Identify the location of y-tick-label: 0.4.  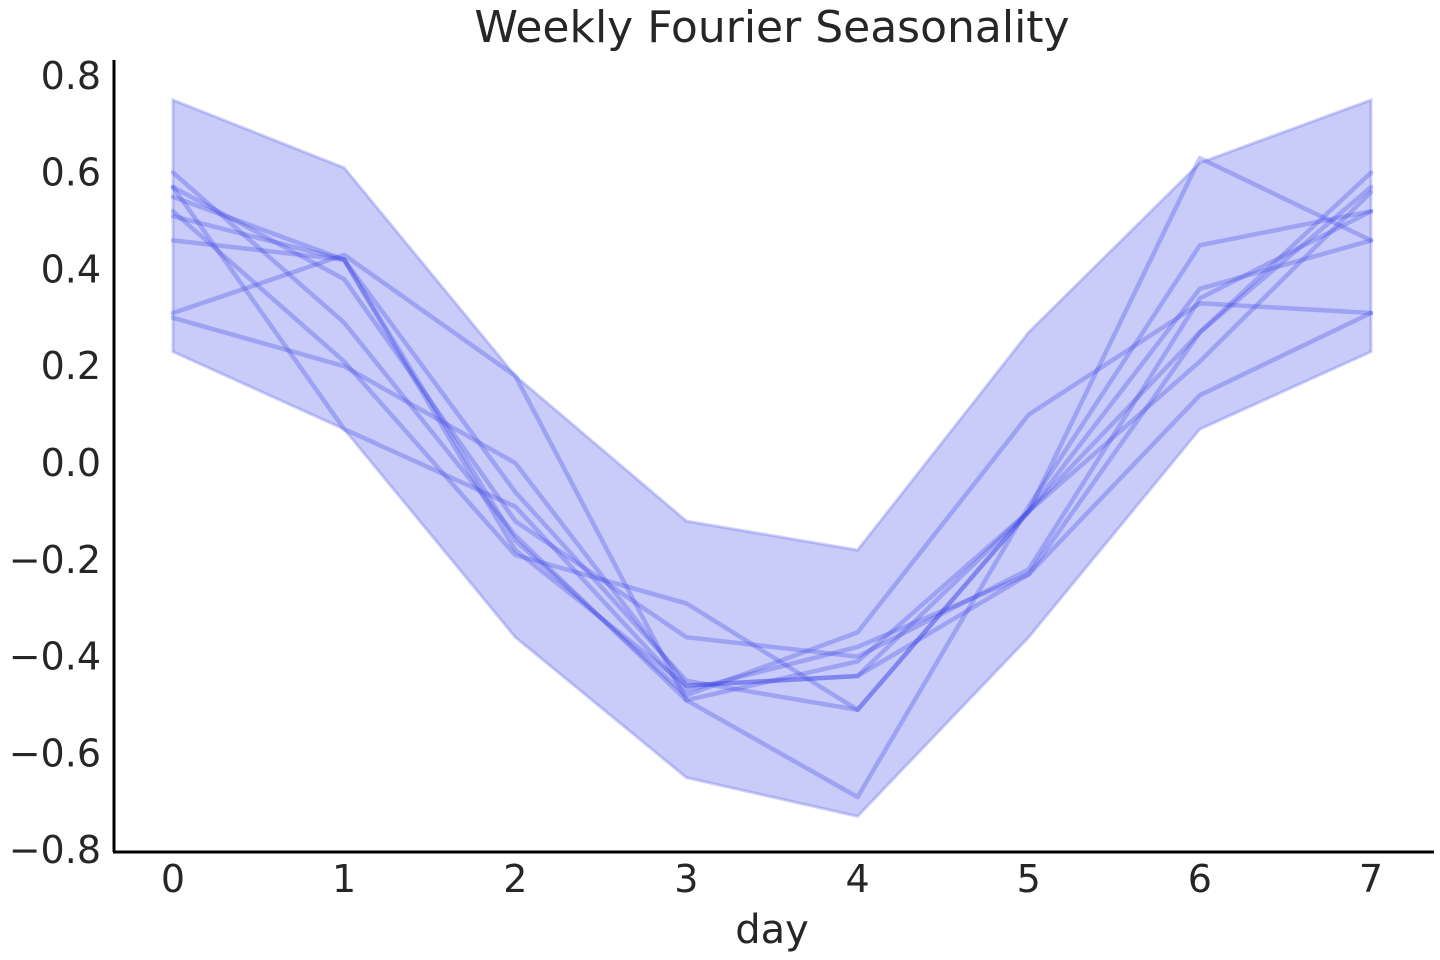
(71, 269).